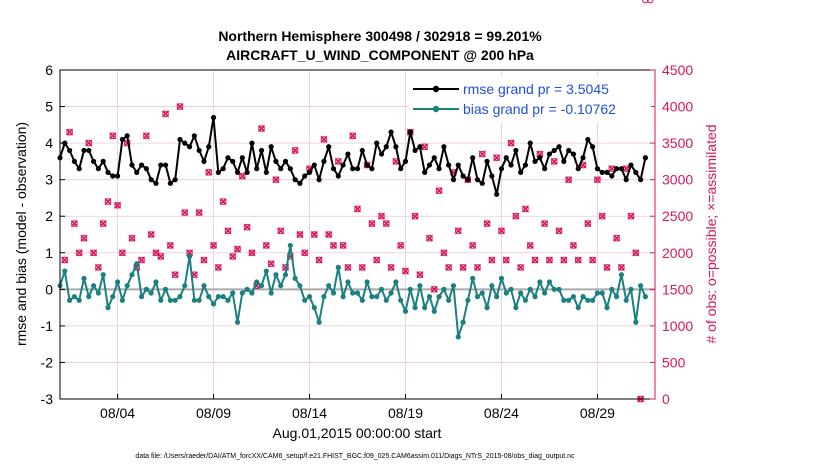 The height and width of the screenshot is (470, 830). I want to click on y-axis-right-label: # of obs: o=possible; ×=assimilated, so click(711, 233).